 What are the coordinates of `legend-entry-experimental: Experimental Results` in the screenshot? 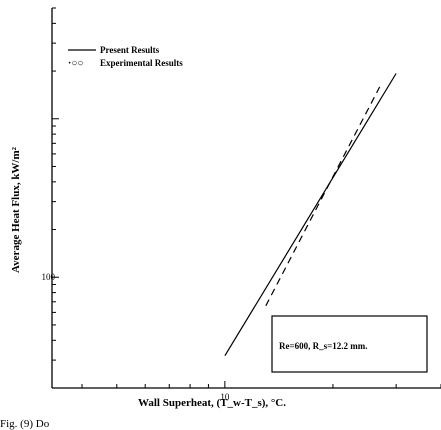 It's located at (141, 63).